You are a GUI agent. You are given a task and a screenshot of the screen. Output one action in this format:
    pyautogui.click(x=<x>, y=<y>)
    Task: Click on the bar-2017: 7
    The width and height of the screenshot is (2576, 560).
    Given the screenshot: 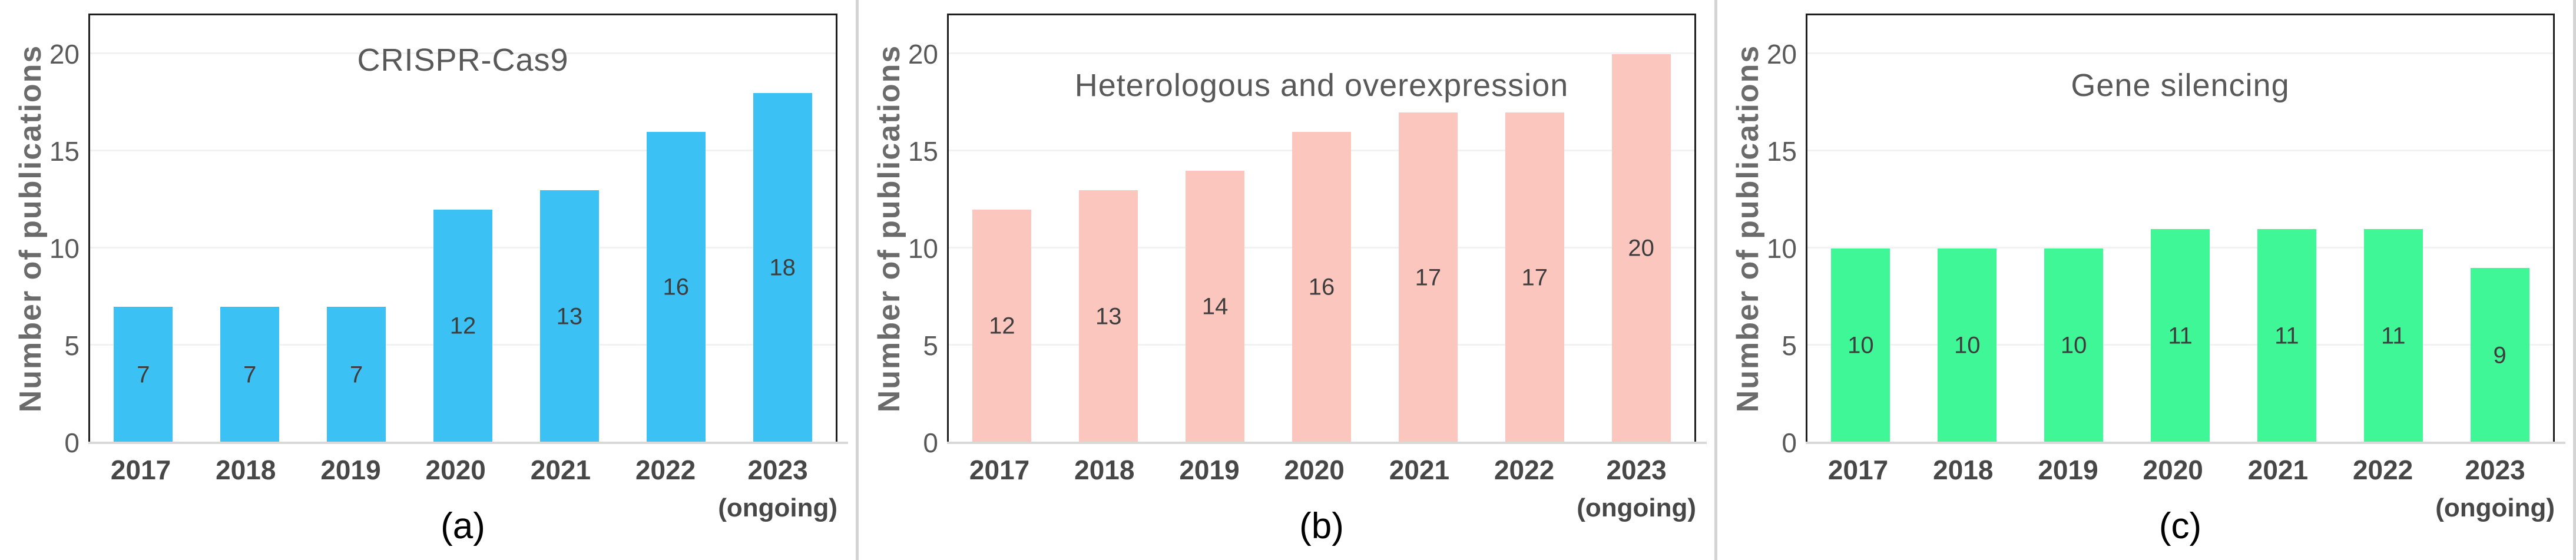 What is the action you would take?
    pyautogui.click(x=143, y=375)
    